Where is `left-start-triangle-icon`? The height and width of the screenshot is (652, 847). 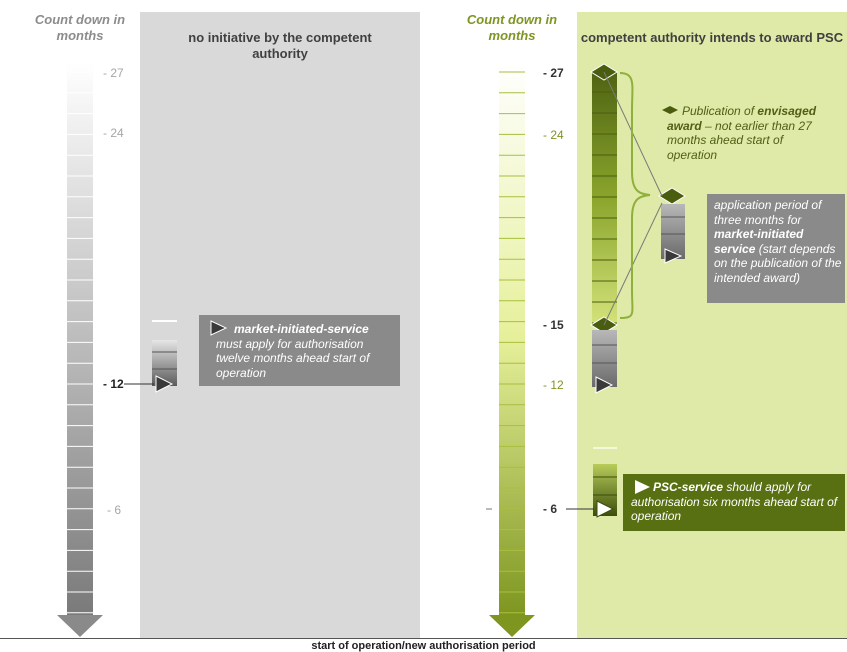 left-start-triangle-icon is located at coordinates (164, 384).